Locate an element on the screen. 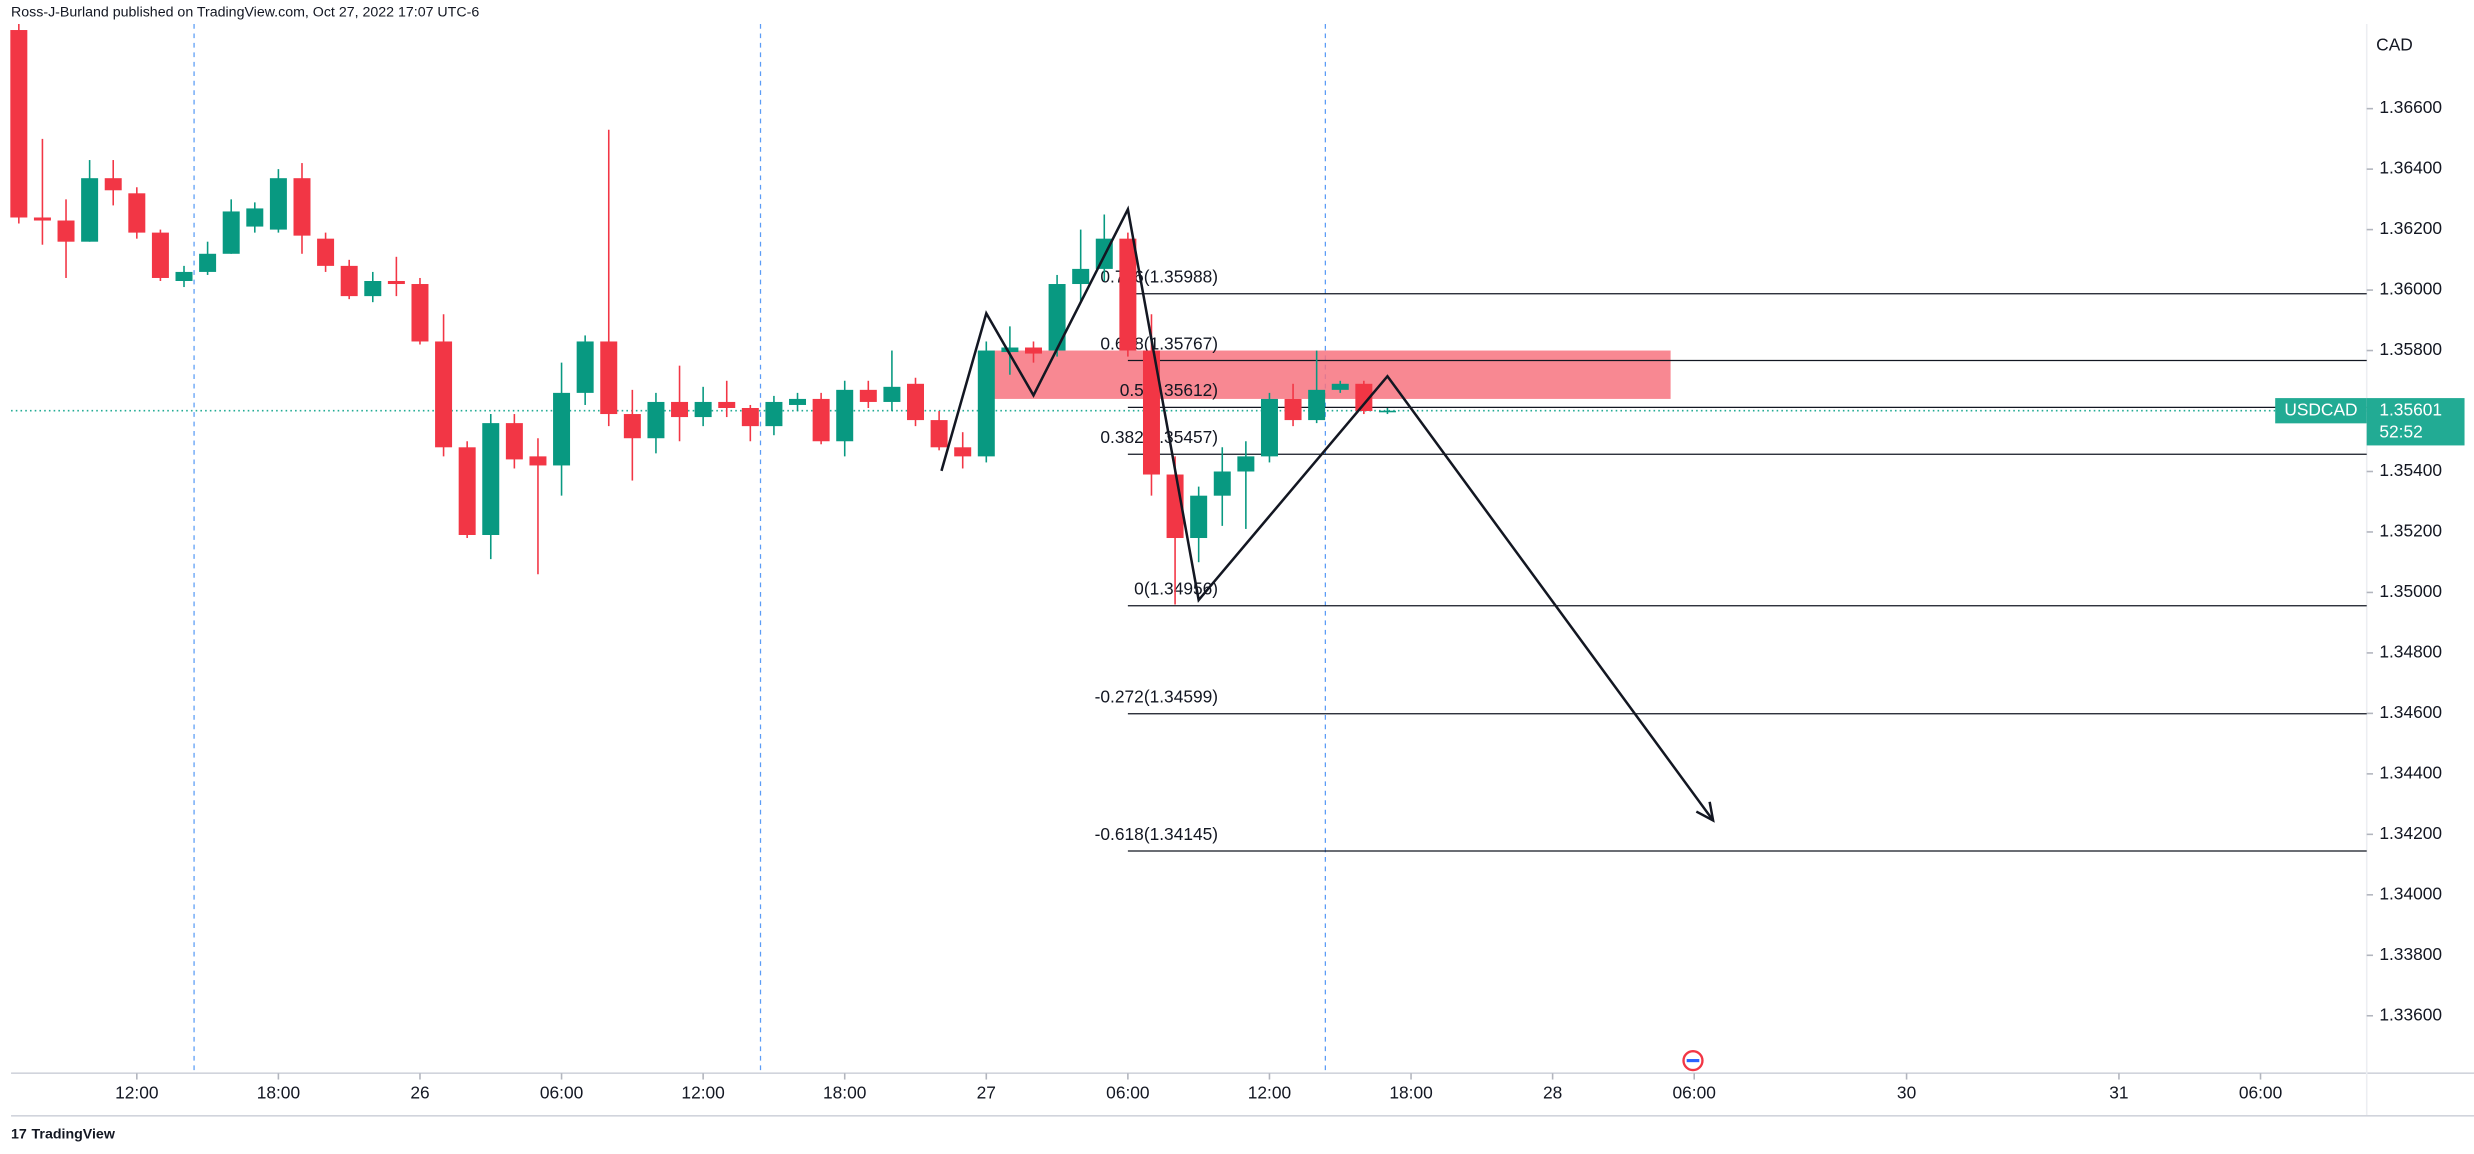  fib-label: 0.786(1.35988) is located at coordinates (1159, 276).